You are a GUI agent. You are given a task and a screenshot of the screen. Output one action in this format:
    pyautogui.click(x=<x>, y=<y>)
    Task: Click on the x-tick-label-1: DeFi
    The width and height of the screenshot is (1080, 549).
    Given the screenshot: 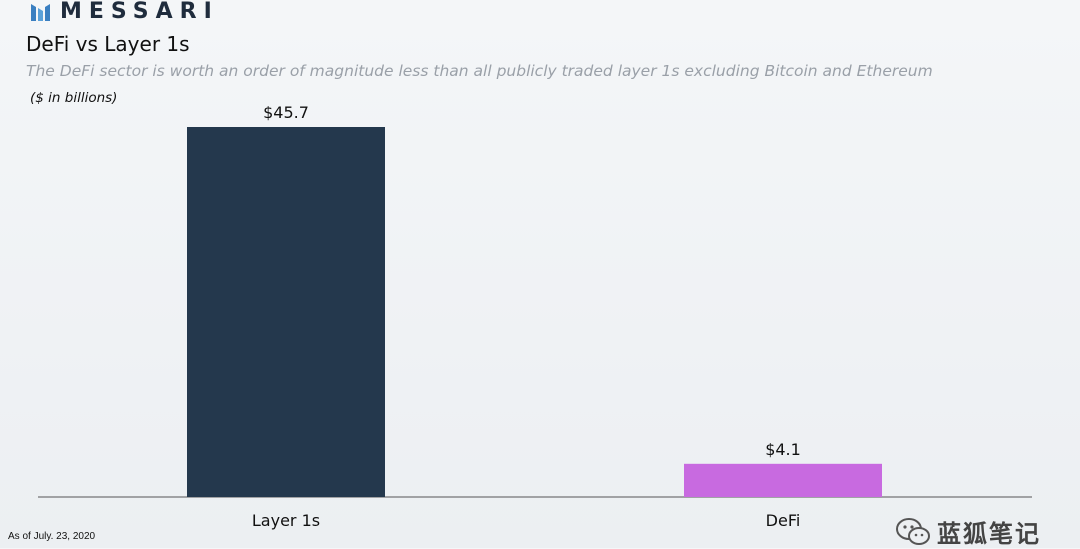 What is the action you would take?
    pyautogui.click(x=783, y=520)
    